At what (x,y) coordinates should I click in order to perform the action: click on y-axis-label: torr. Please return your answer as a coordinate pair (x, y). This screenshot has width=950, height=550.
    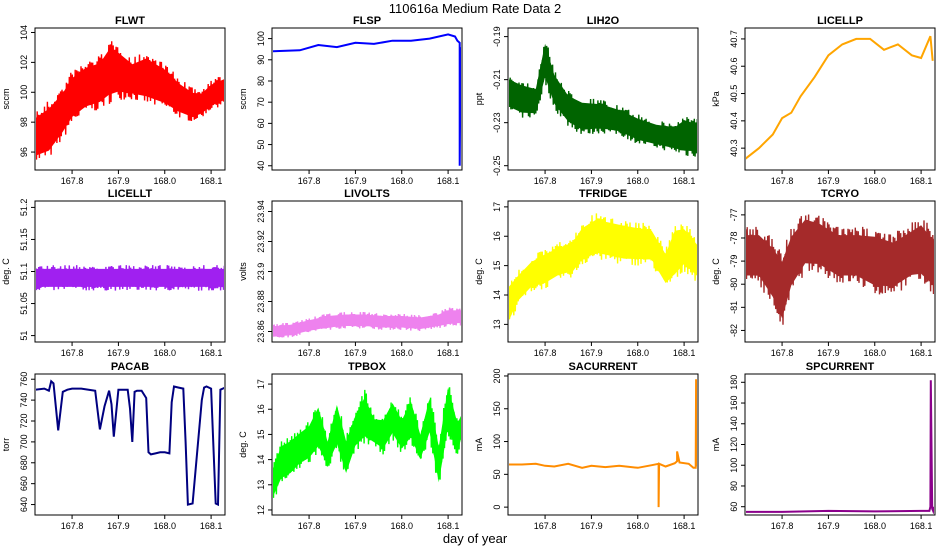
    Looking at the image, I should click on (6, 445).